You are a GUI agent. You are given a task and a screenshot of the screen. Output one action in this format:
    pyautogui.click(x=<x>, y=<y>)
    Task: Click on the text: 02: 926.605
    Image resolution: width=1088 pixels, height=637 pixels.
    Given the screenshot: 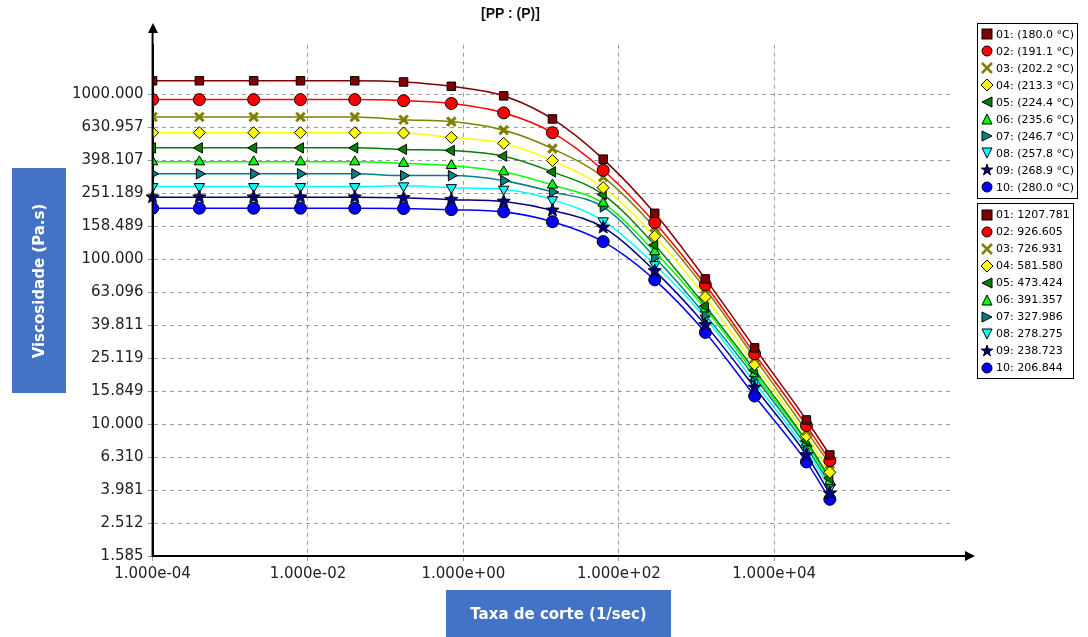 What is the action you would take?
    pyautogui.click(x=1029, y=231)
    